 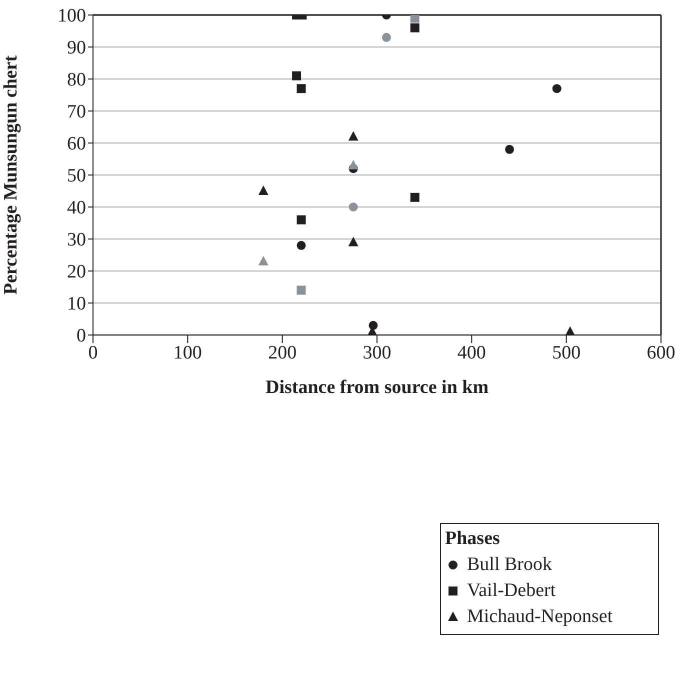 What do you see at coordinates (76, 112) in the screenshot?
I see `y-tick-label: 70` at bounding box center [76, 112].